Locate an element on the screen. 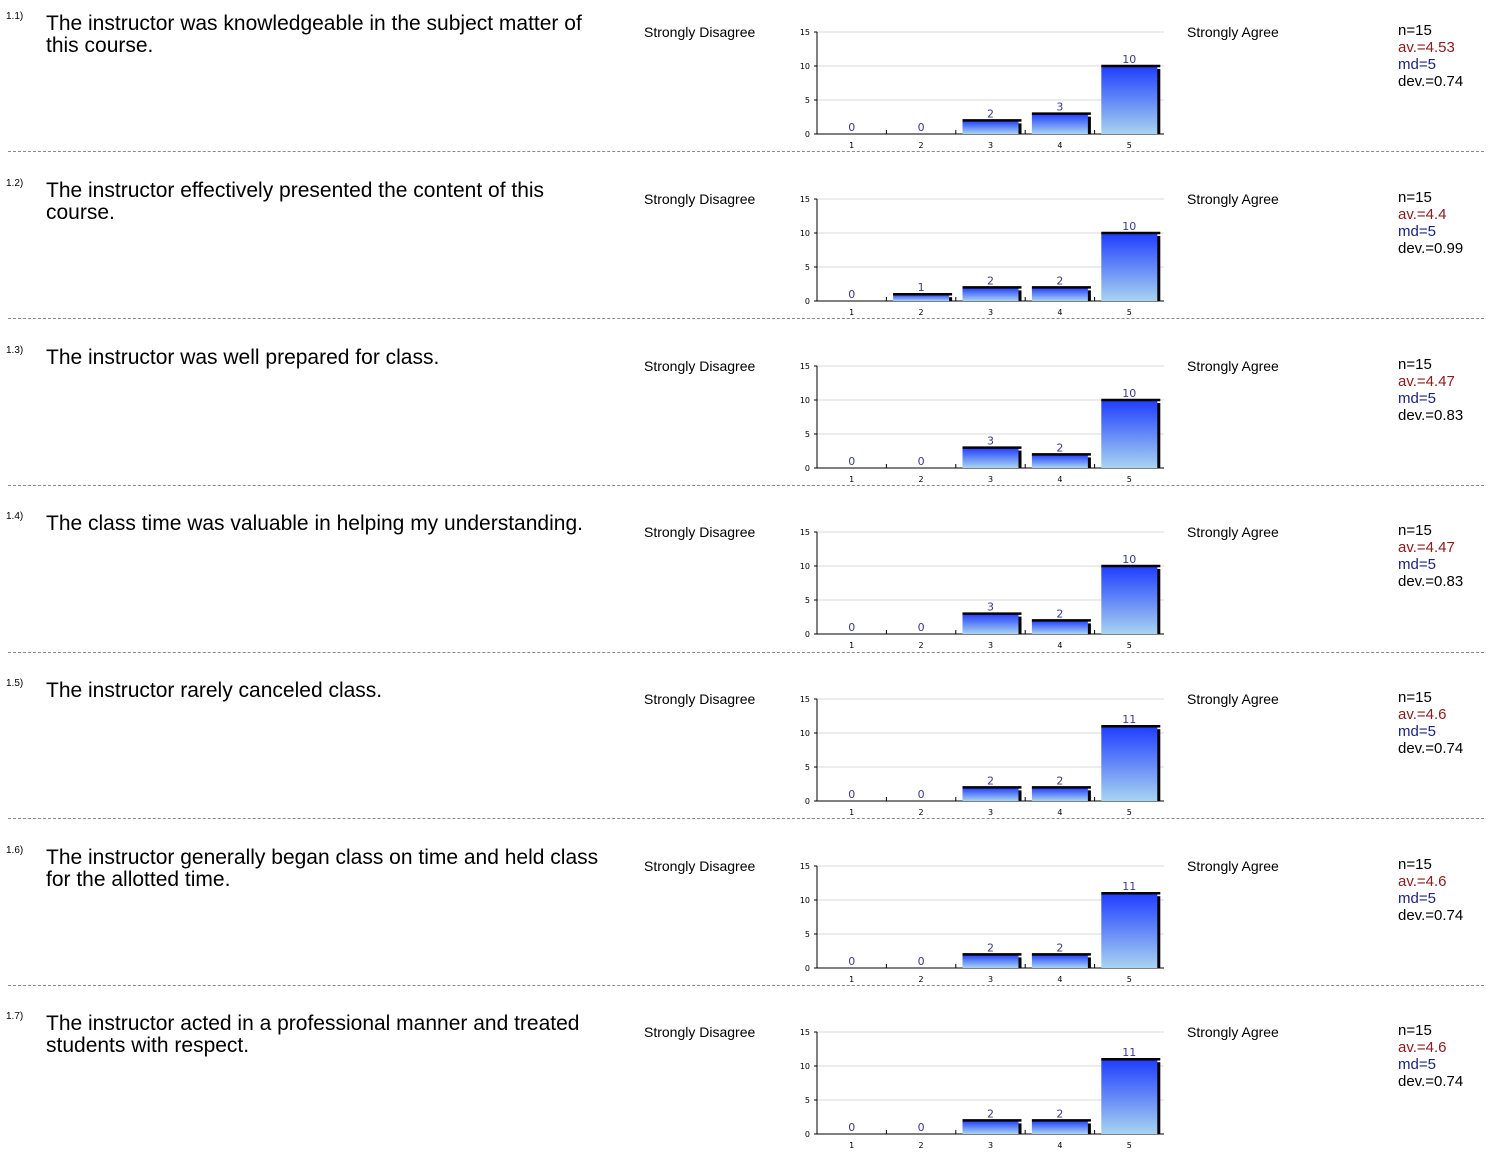 This screenshot has height=1163, width=1497. bar-value-label: 1 is located at coordinates (921, 287).